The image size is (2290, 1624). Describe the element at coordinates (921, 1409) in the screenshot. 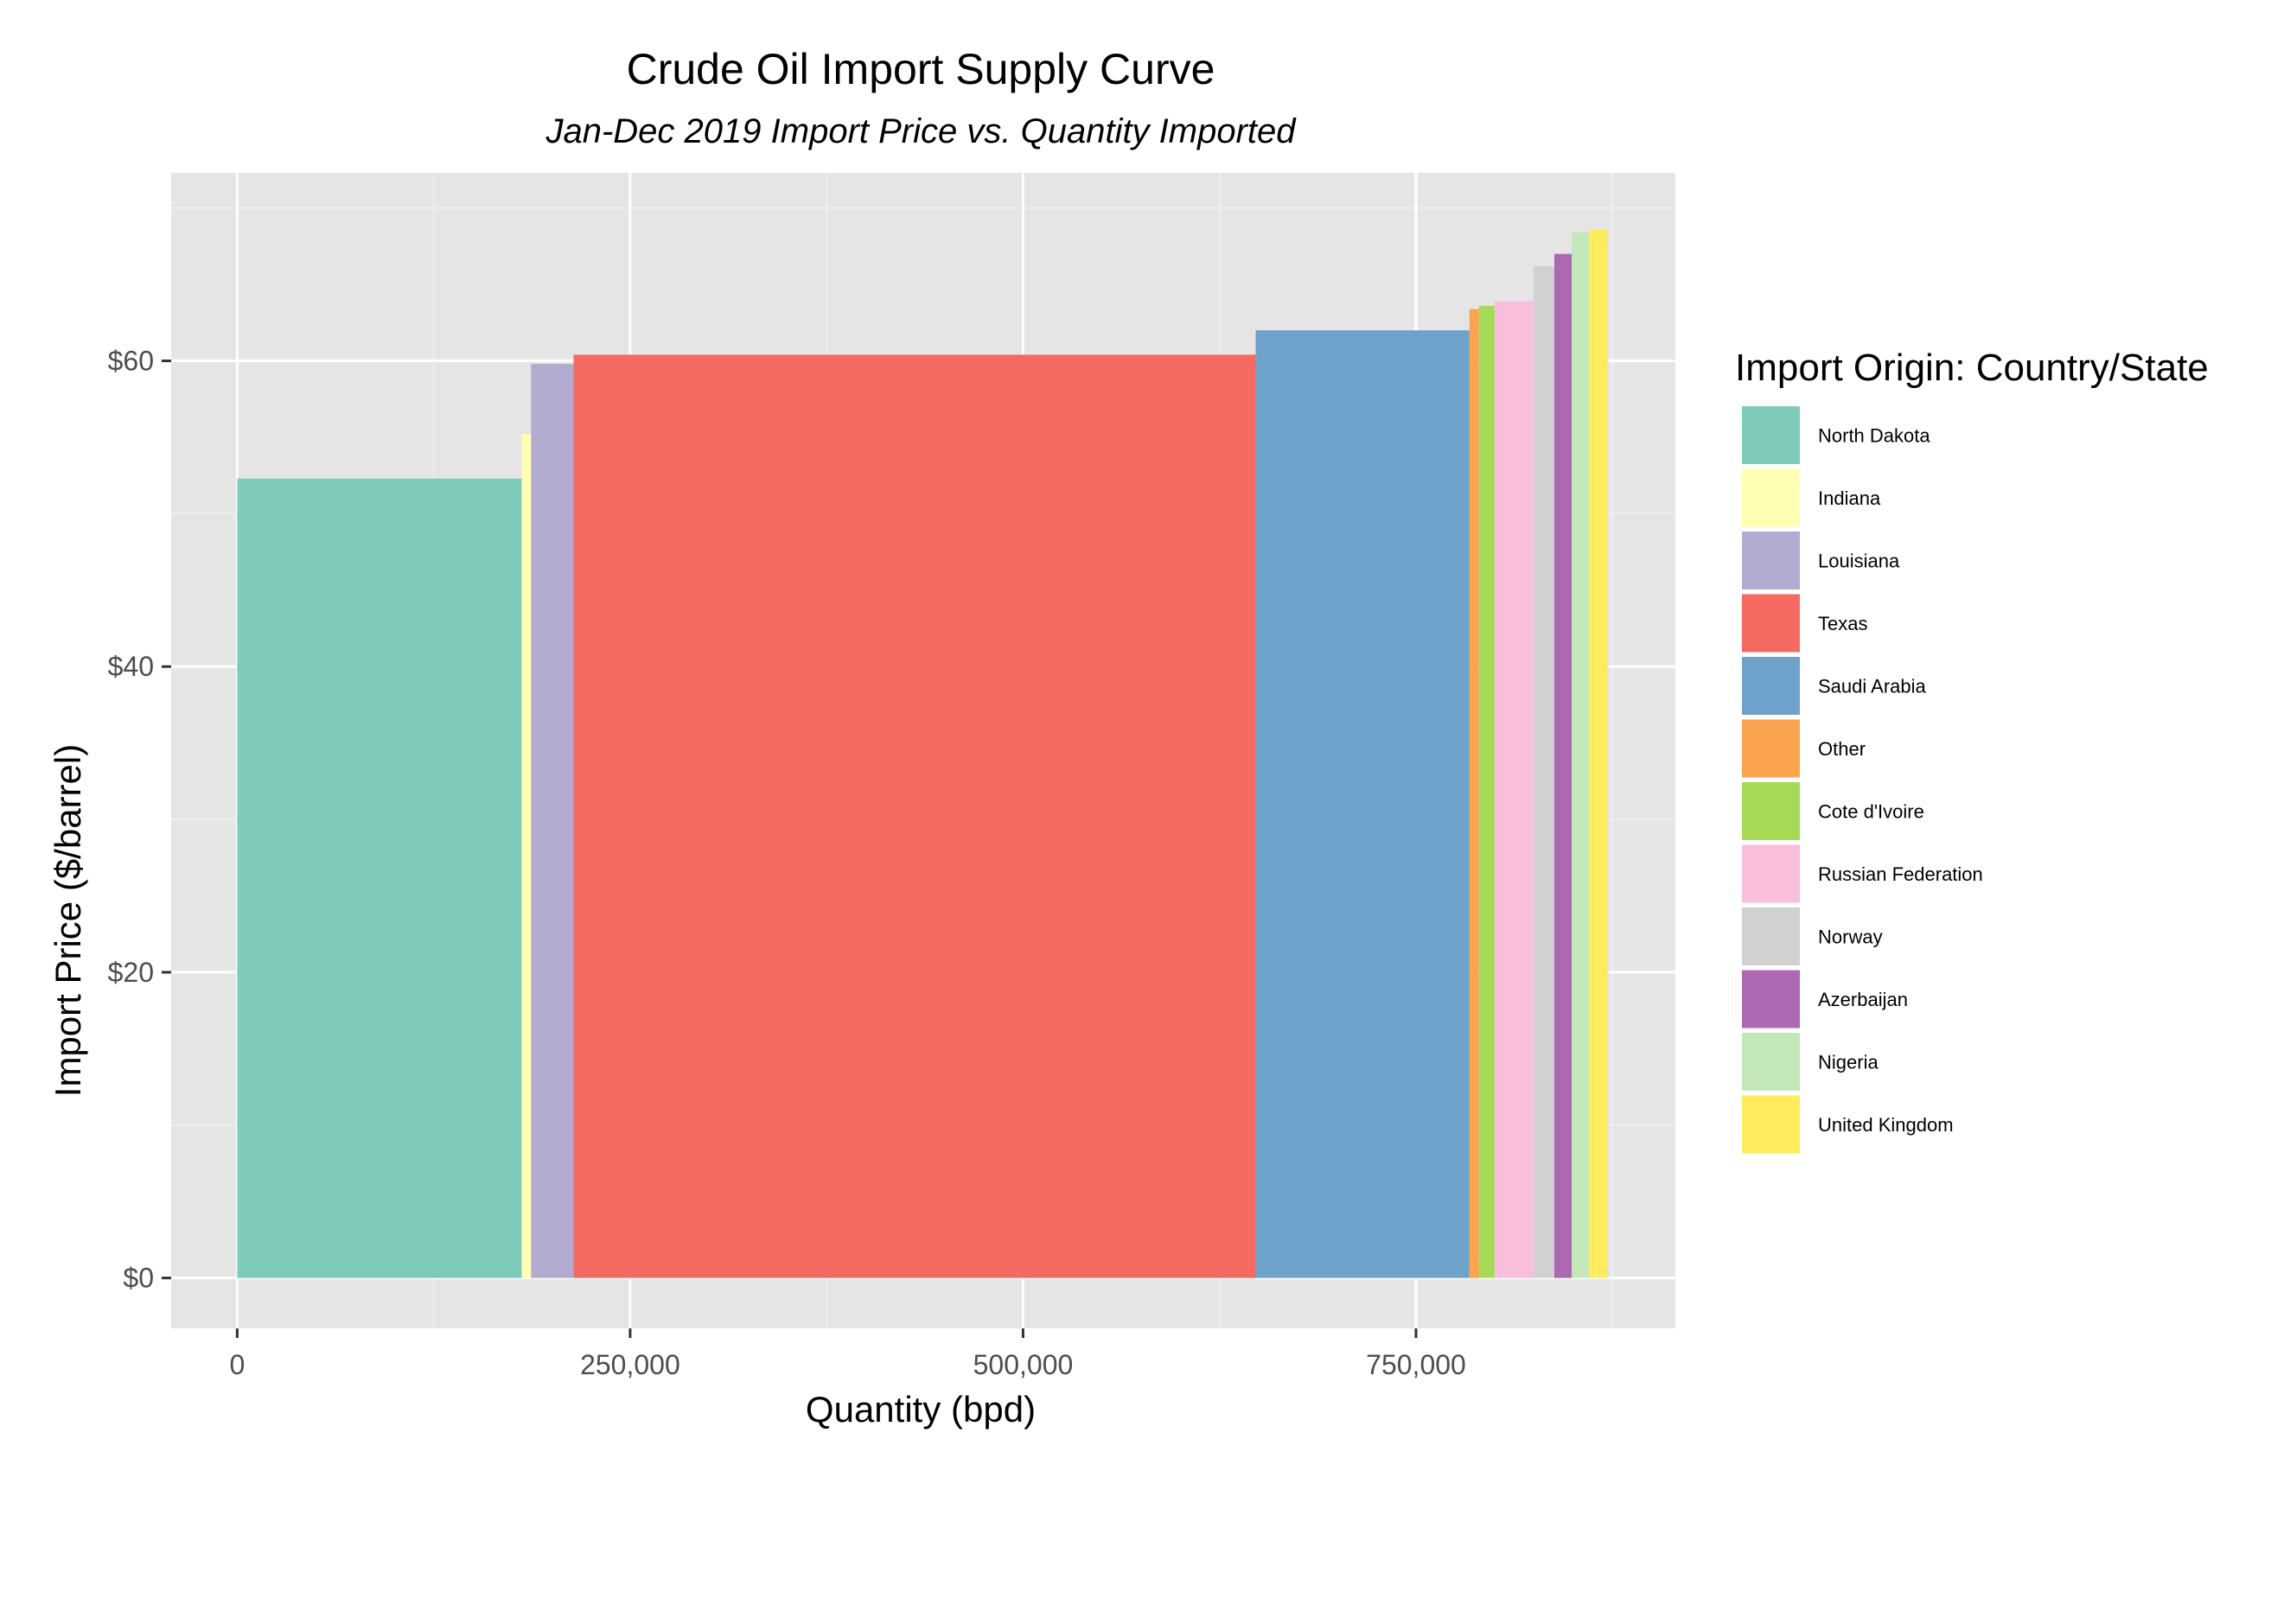

I see `x-axis-label: Quantity (bpd)` at that location.